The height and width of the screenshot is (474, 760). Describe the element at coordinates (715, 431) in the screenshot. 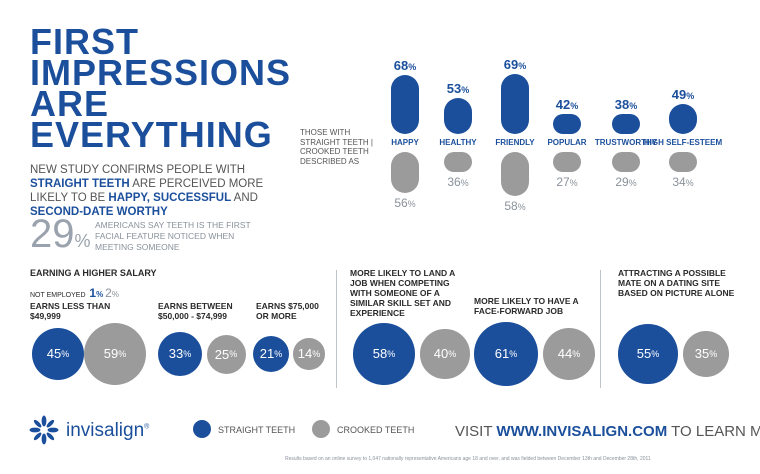

I see `visit-post: TO LEARN MORE` at that location.